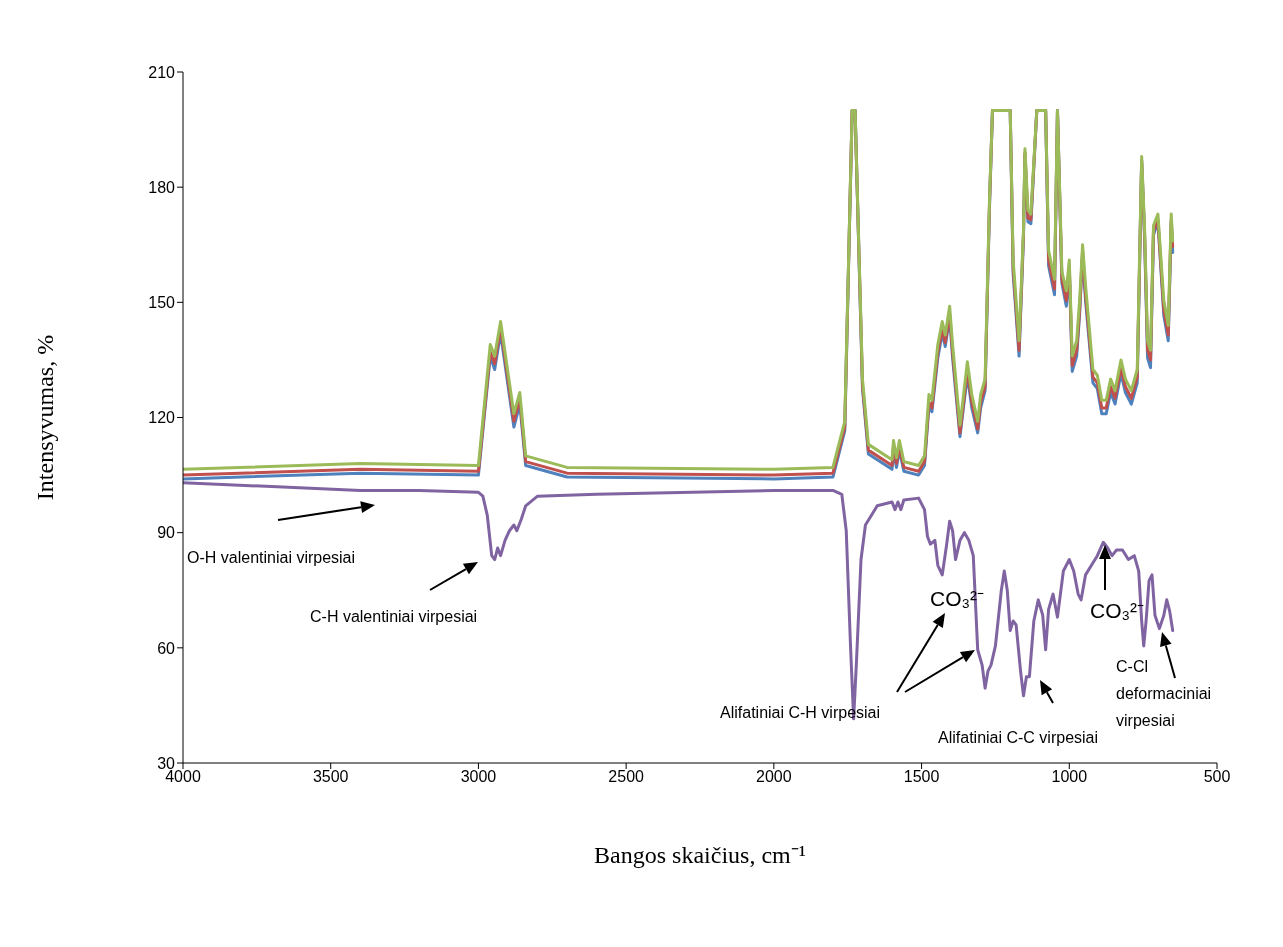 The image size is (1283, 947). I want to click on x-tick-label: 1500, so click(921, 777).